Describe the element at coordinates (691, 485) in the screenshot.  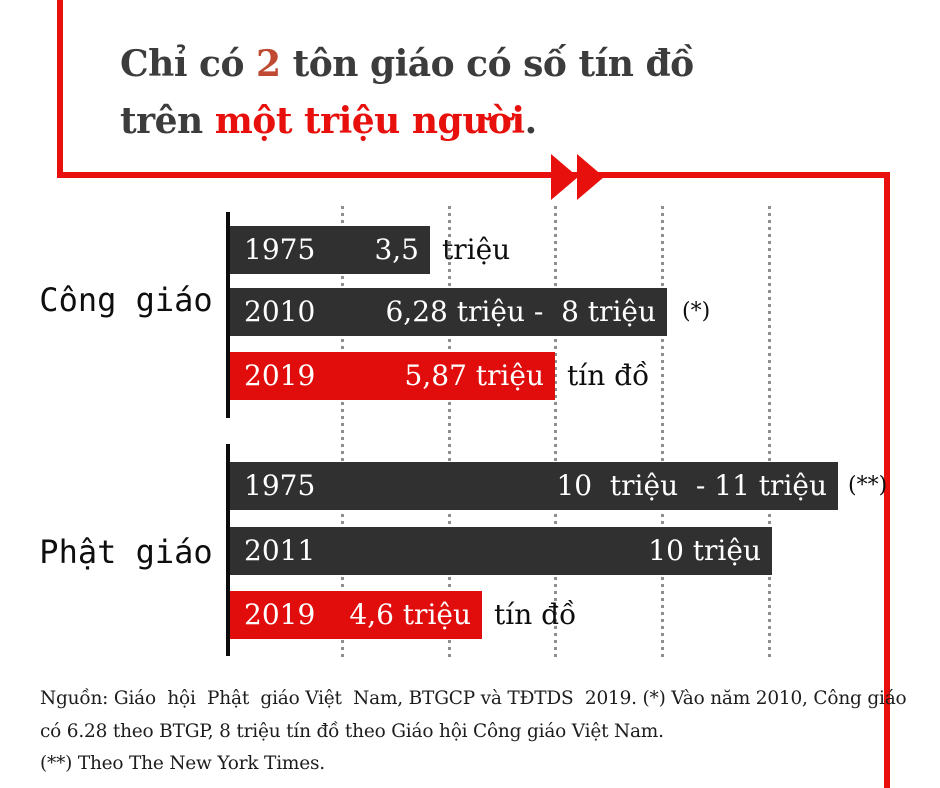
I see `bar-value: 10 triệu - 11 triệu` at that location.